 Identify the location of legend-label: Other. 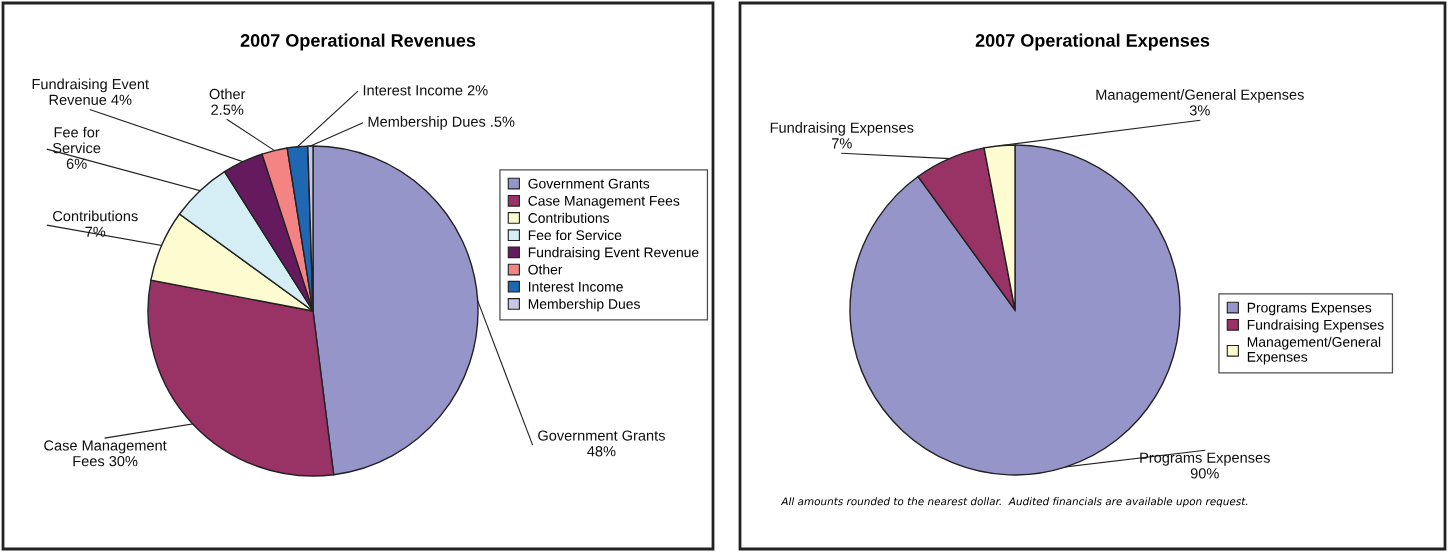
(545, 269).